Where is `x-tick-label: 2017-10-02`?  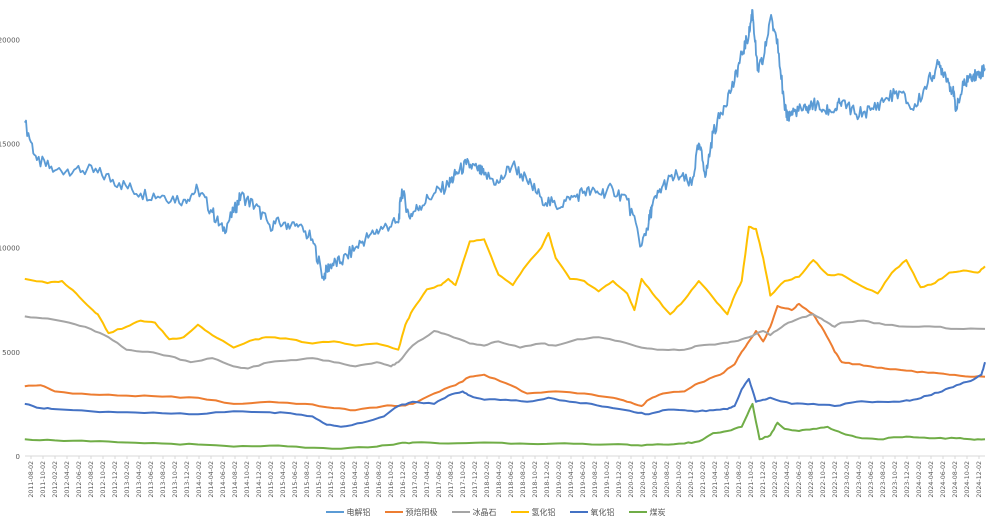
x-tick-label: 2017-10-02 is located at coordinates (463, 479).